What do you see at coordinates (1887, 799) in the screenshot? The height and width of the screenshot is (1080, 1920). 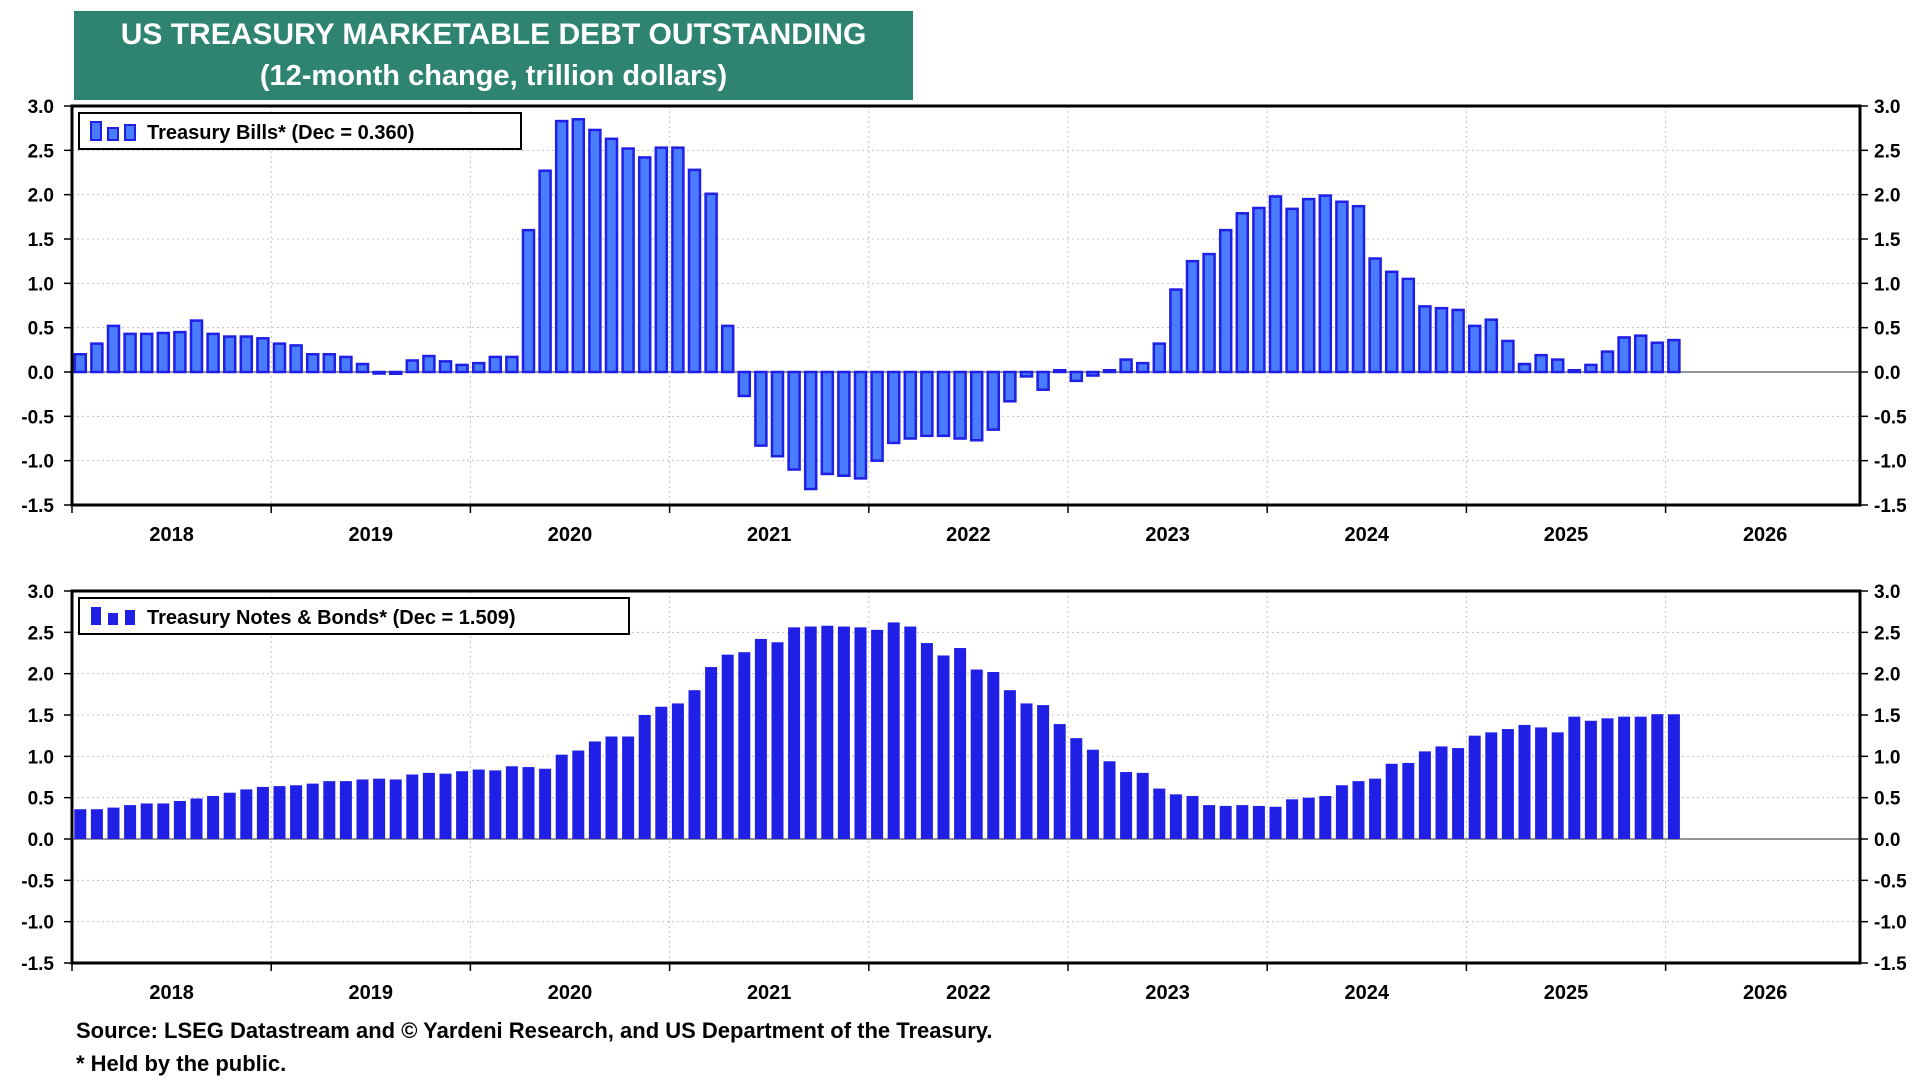 I see `y-tick-label-right: 0.5` at bounding box center [1887, 799].